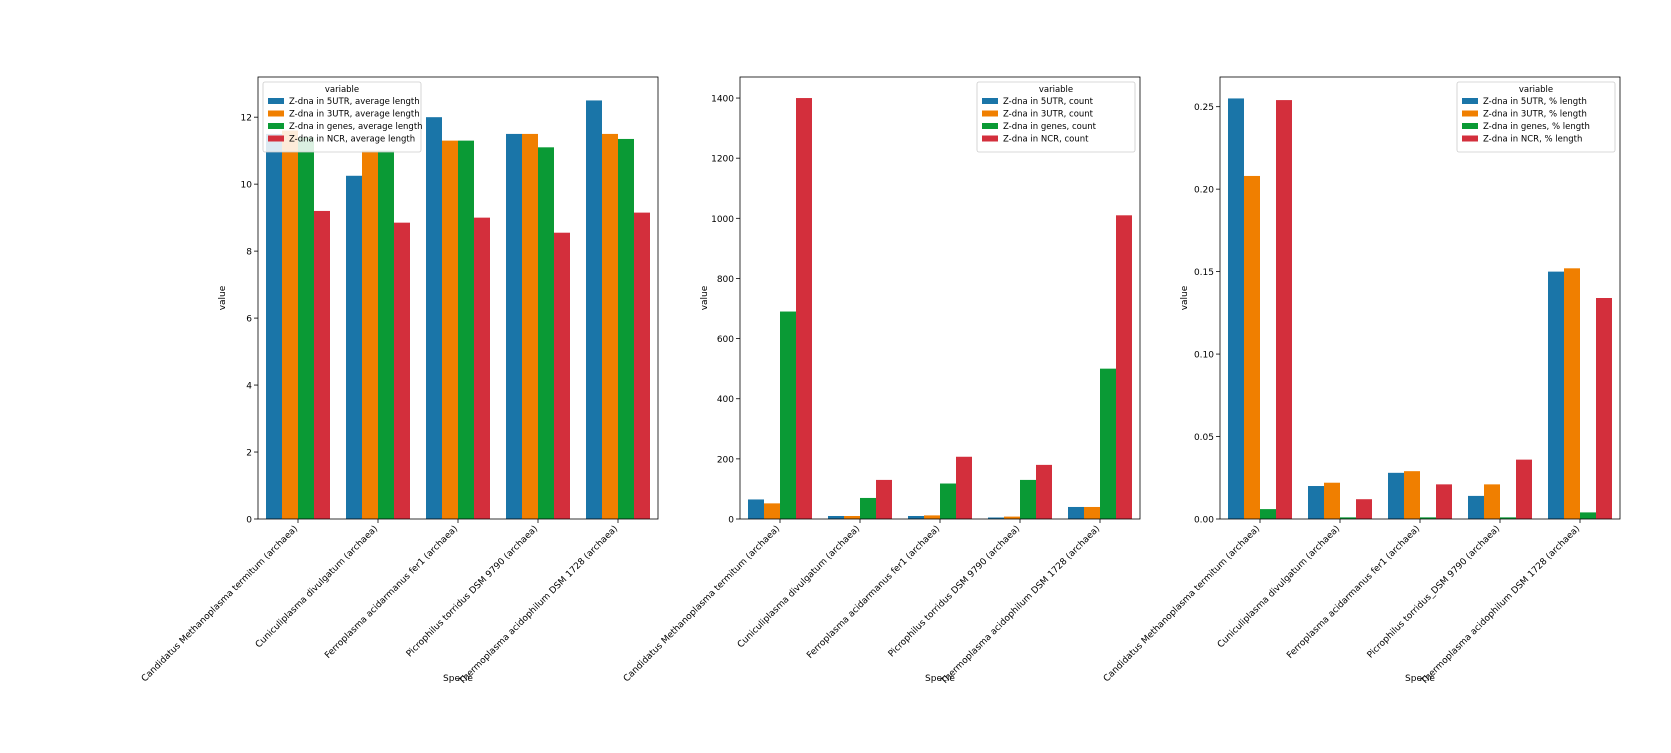 Image resolution: width=1671 pixels, height=753 pixels. I want to click on y-tick-label: 4, so click(249, 387).